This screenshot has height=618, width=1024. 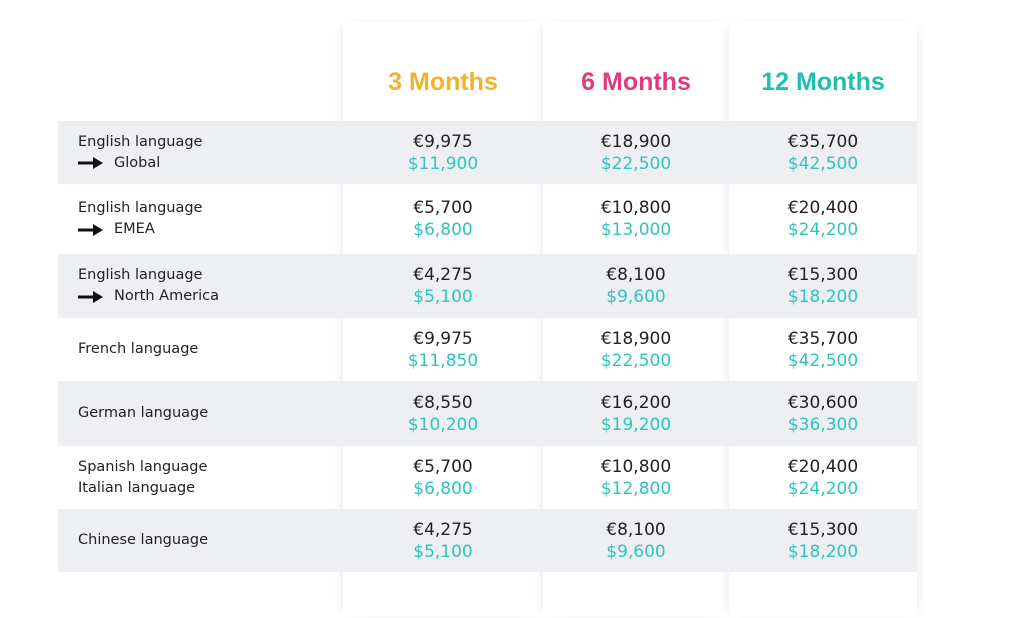 I want to click on row-sub-label: Global, so click(x=140, y=163).